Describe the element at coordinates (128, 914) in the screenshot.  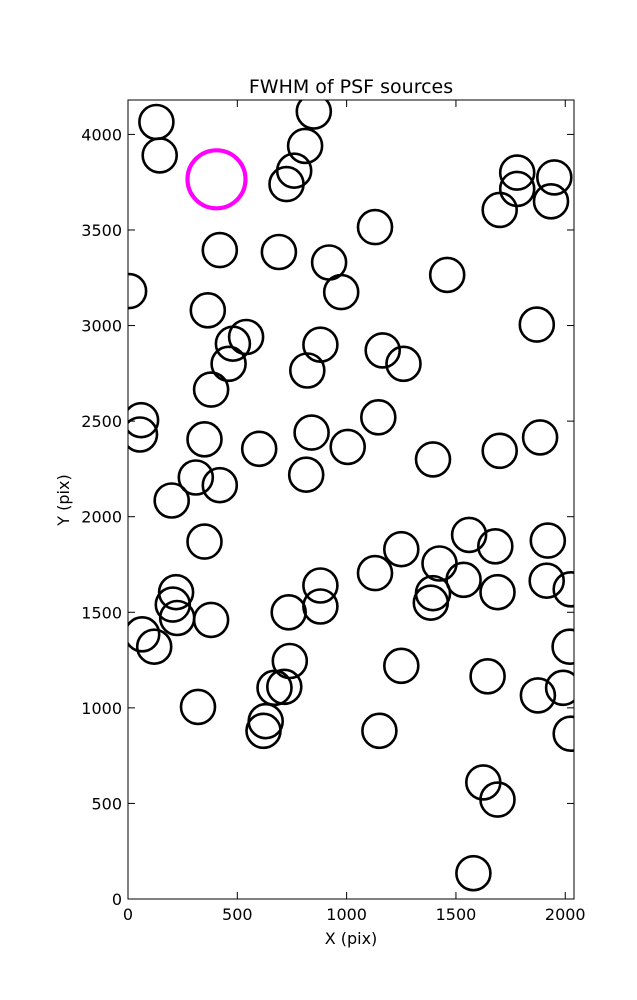
I see `x-tick-label: 0` at that location.